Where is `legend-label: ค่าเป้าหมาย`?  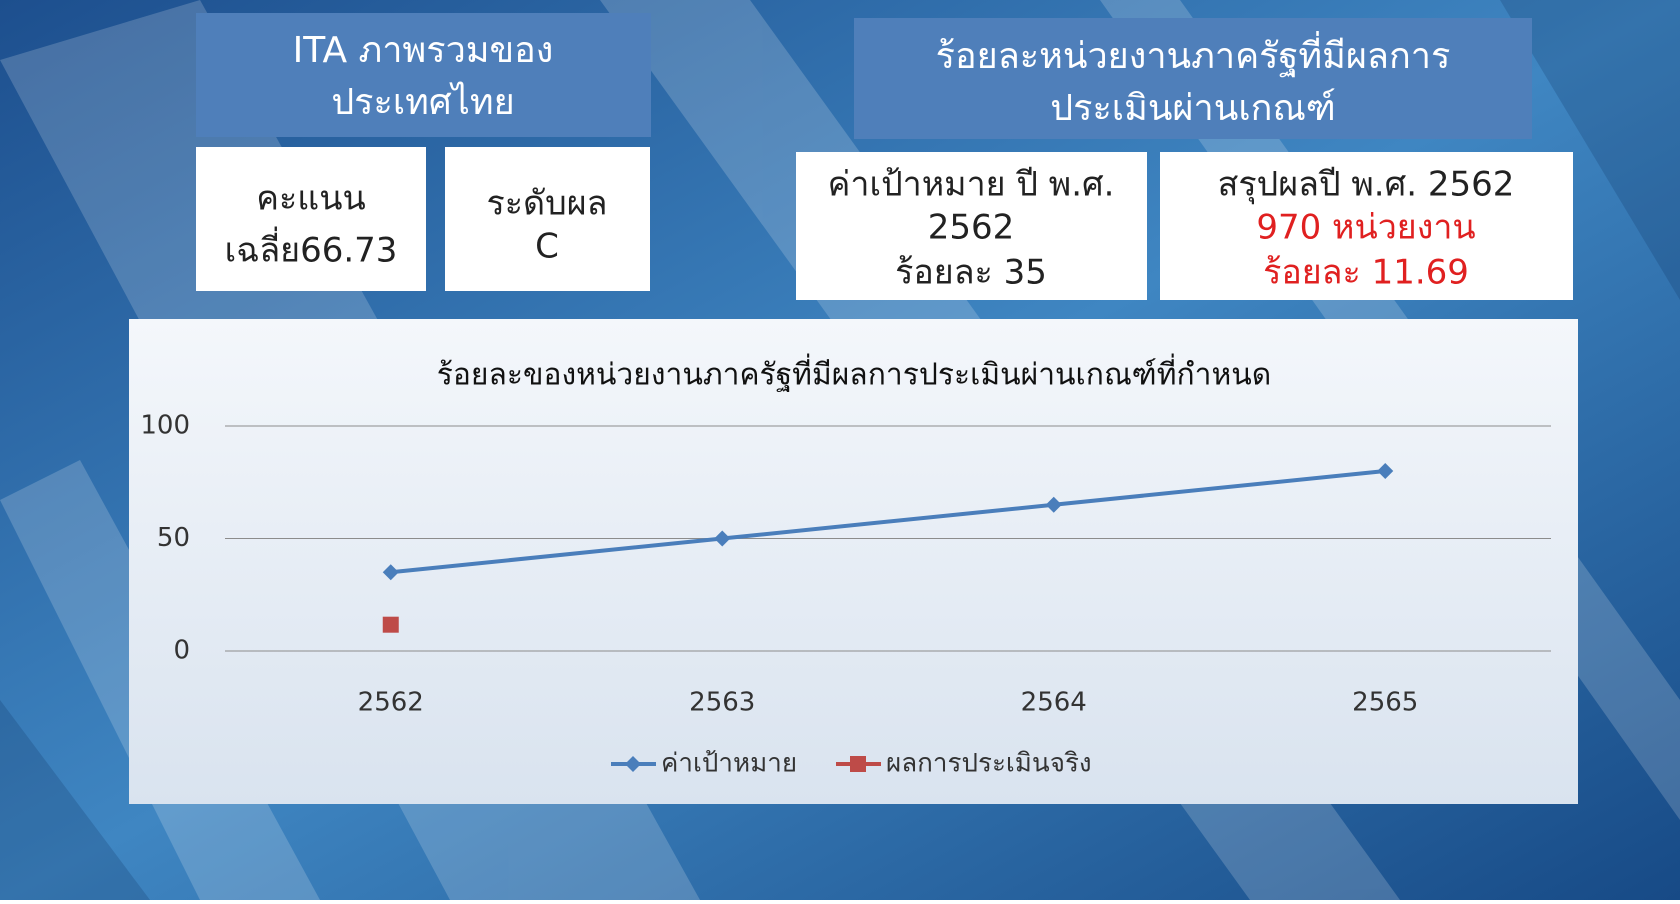 legend-label: ค่าเป้าหมาย is located at coordinates (729, 764).